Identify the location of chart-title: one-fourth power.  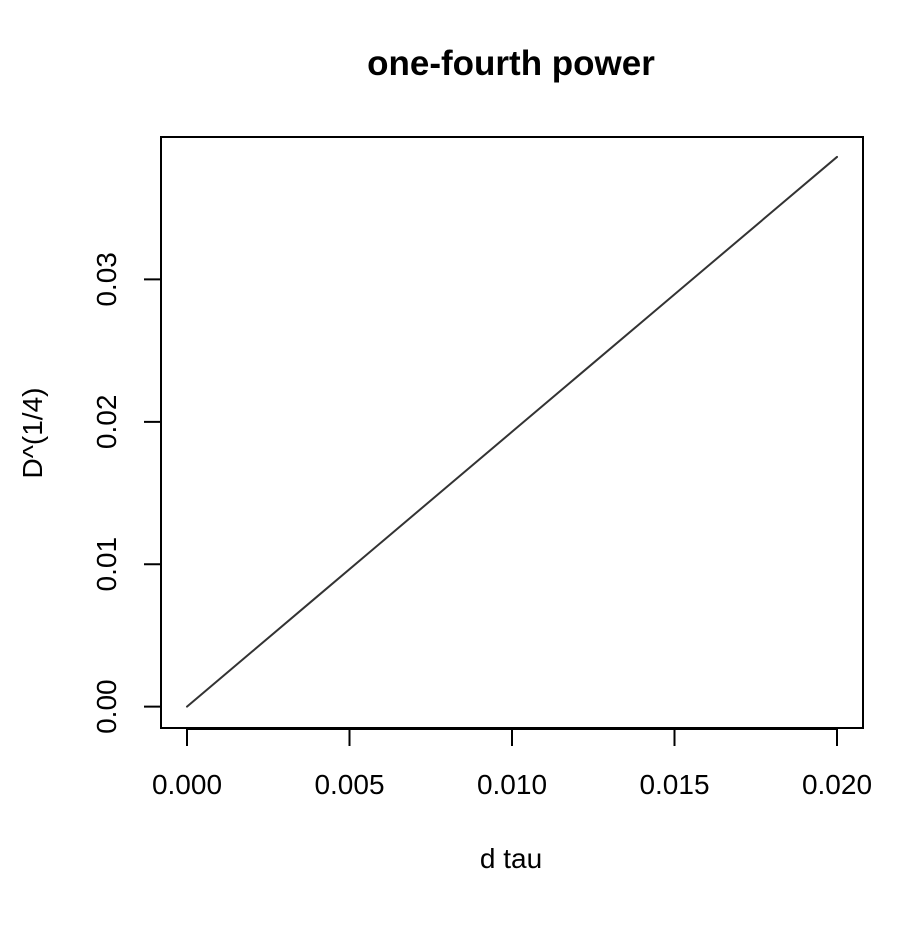
(511, 63).